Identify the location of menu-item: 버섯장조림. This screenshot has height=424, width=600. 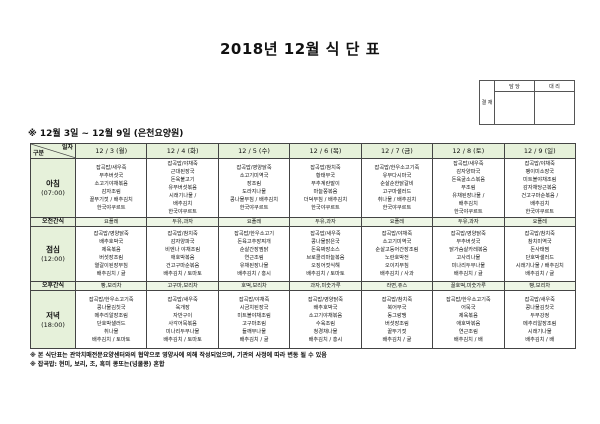
(111, 258).